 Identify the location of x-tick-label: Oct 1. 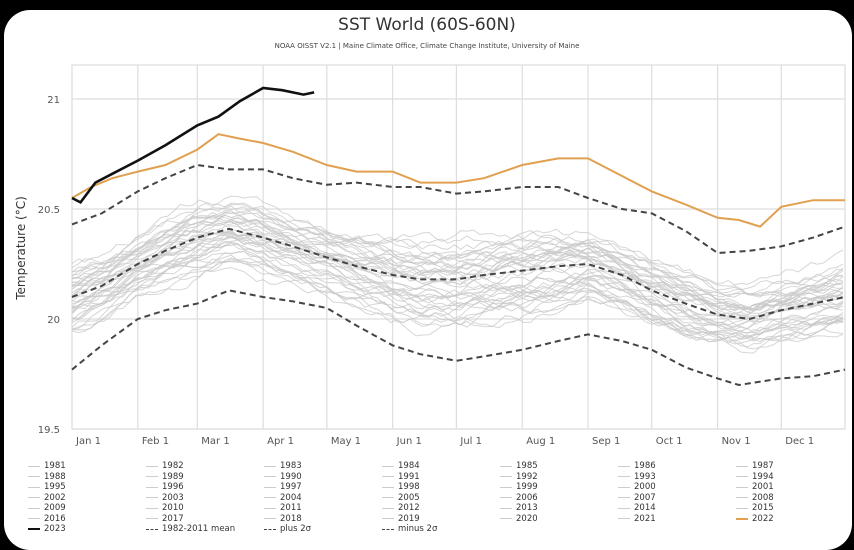
(669, 441).